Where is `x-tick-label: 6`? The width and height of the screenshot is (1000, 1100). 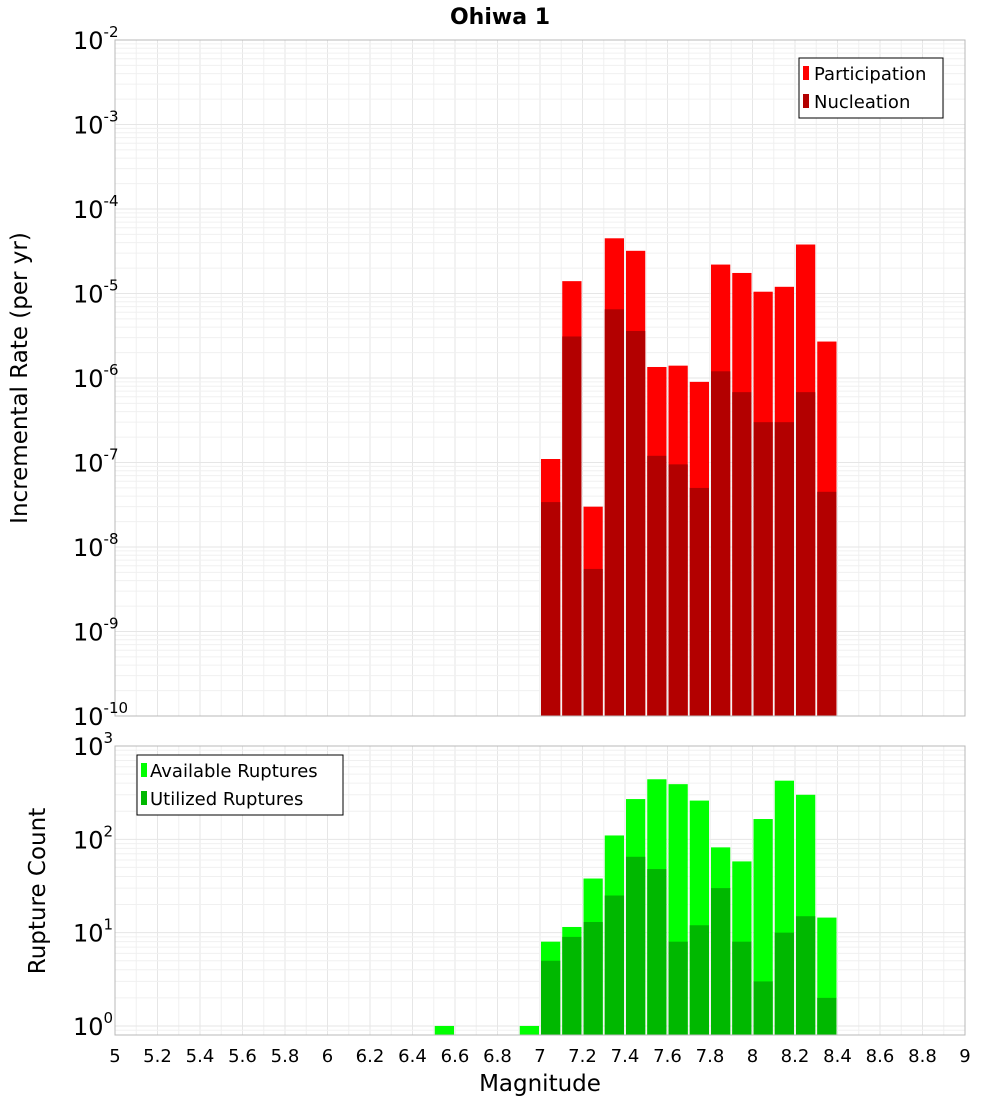
x-tick-label: 6 is located at coordinates (327, 1056).